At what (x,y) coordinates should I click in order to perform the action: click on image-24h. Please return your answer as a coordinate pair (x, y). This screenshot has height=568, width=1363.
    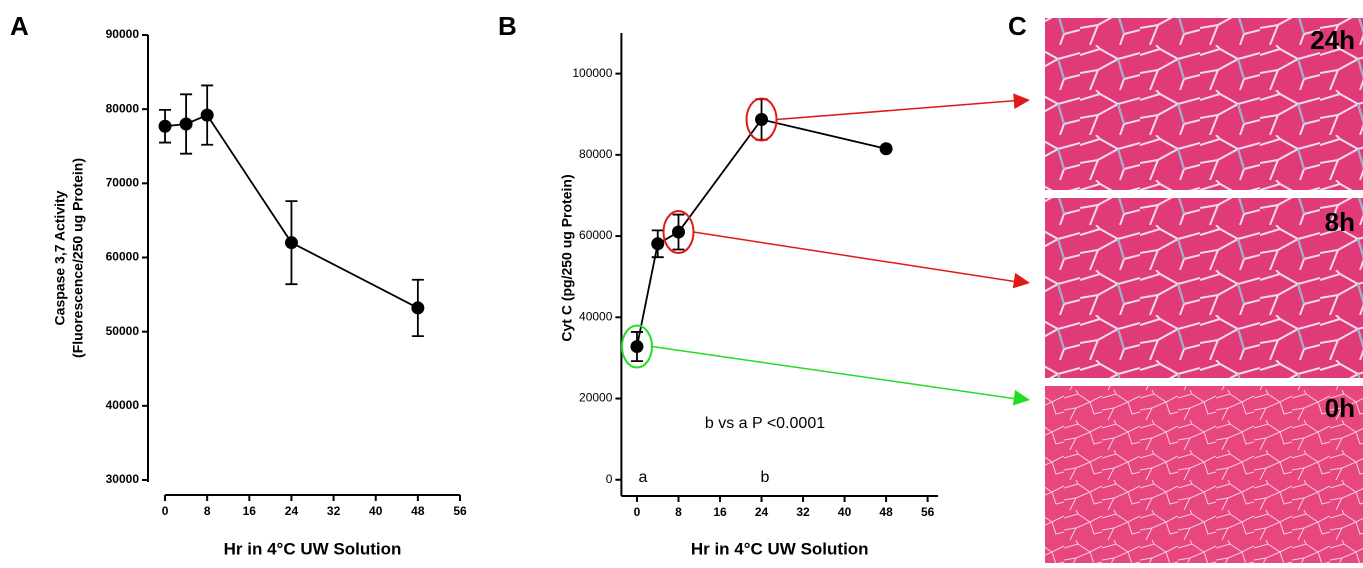
    Looking at the image, I should click on (1204, 104).